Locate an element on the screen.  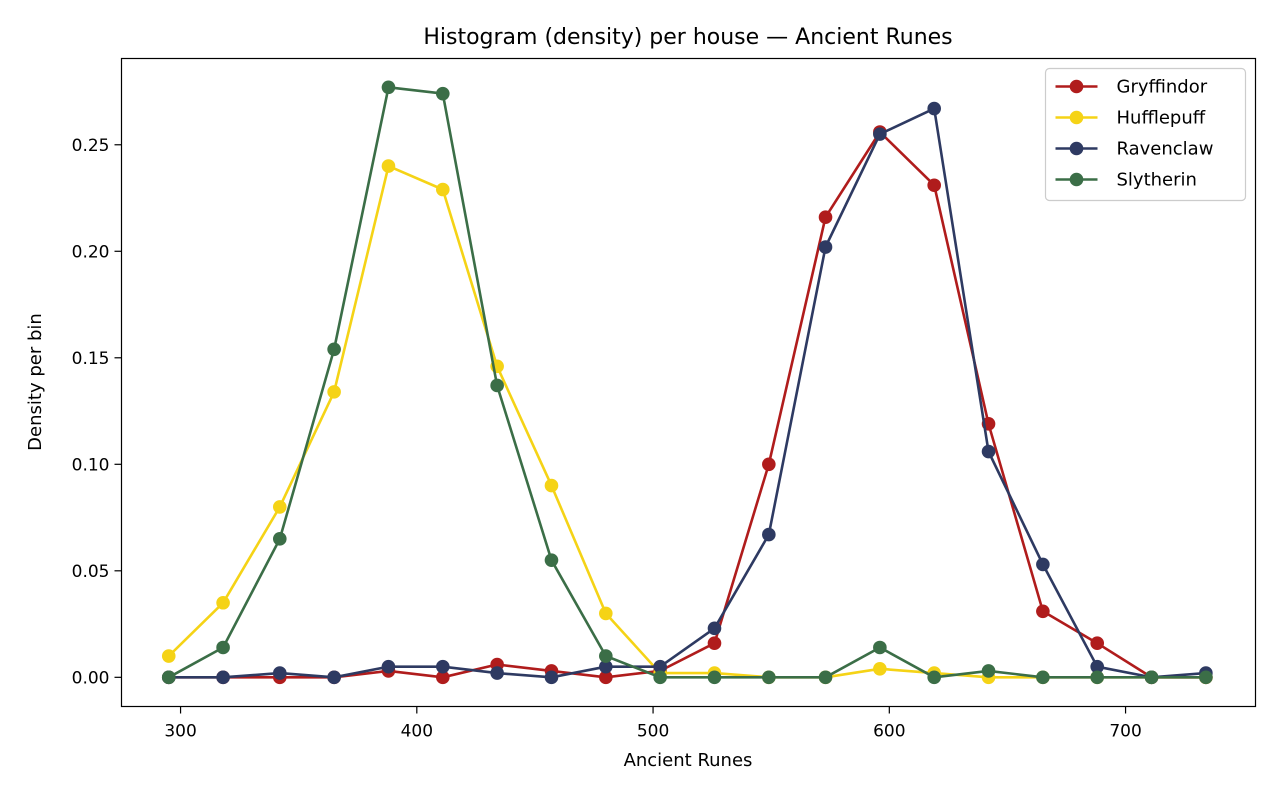
legend-label: Gryffindor is located at coordinates (1162, 87).